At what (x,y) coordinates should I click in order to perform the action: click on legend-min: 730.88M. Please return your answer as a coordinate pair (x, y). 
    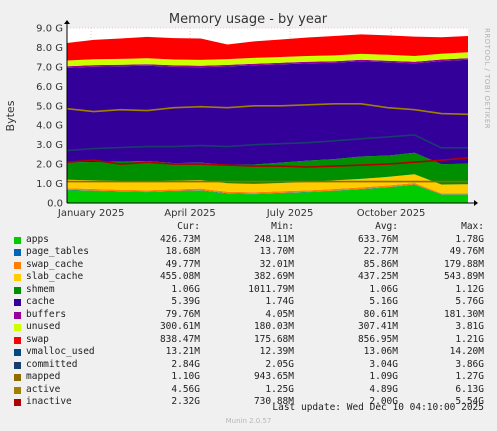
    Looking at the image, I should click on (273, 401).